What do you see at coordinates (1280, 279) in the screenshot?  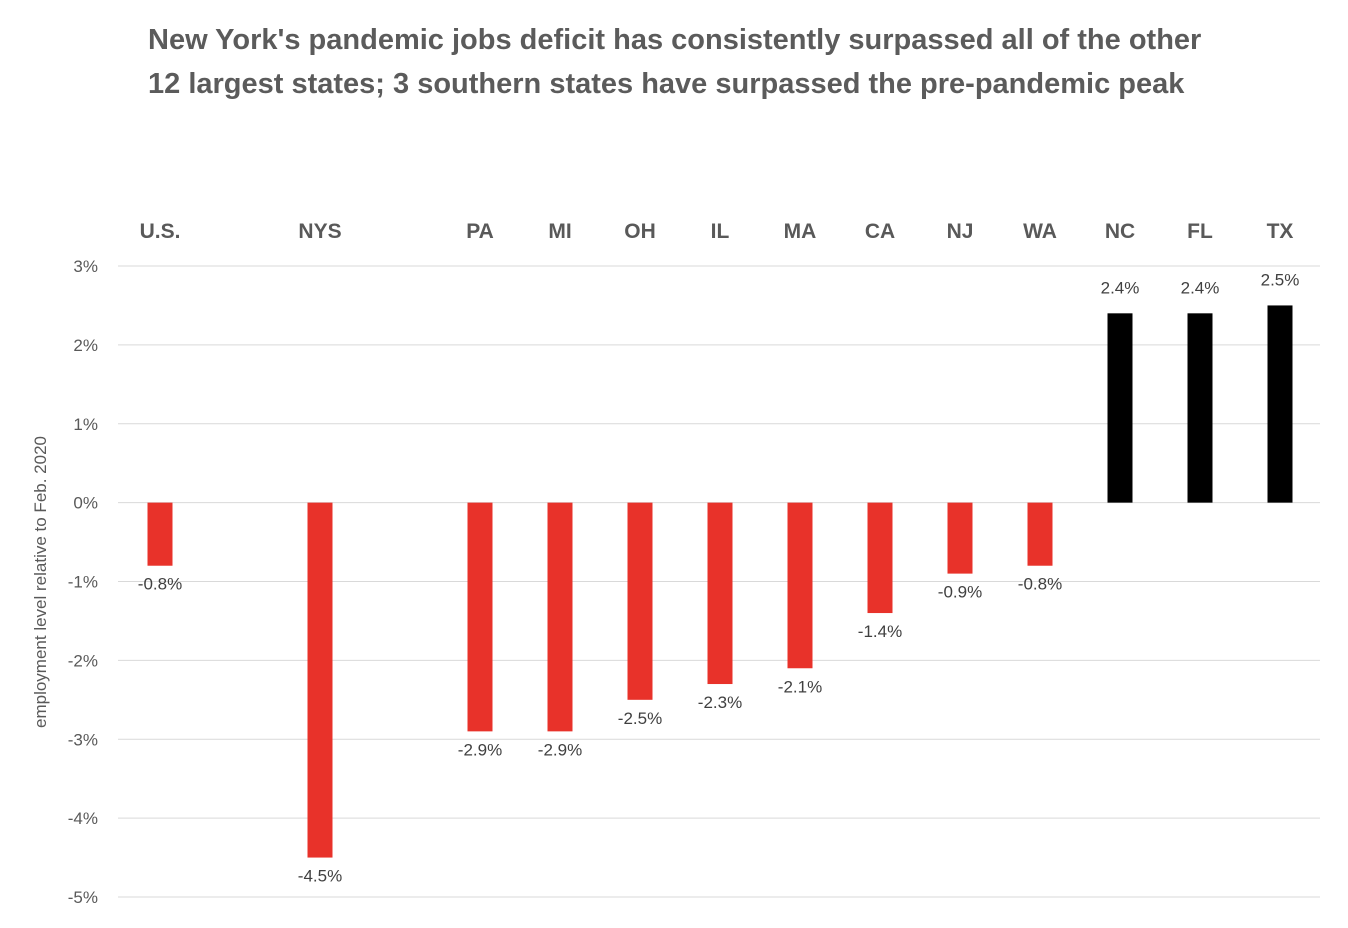 I see `data-label: 2.5%` at bounding box center [1280, 279].